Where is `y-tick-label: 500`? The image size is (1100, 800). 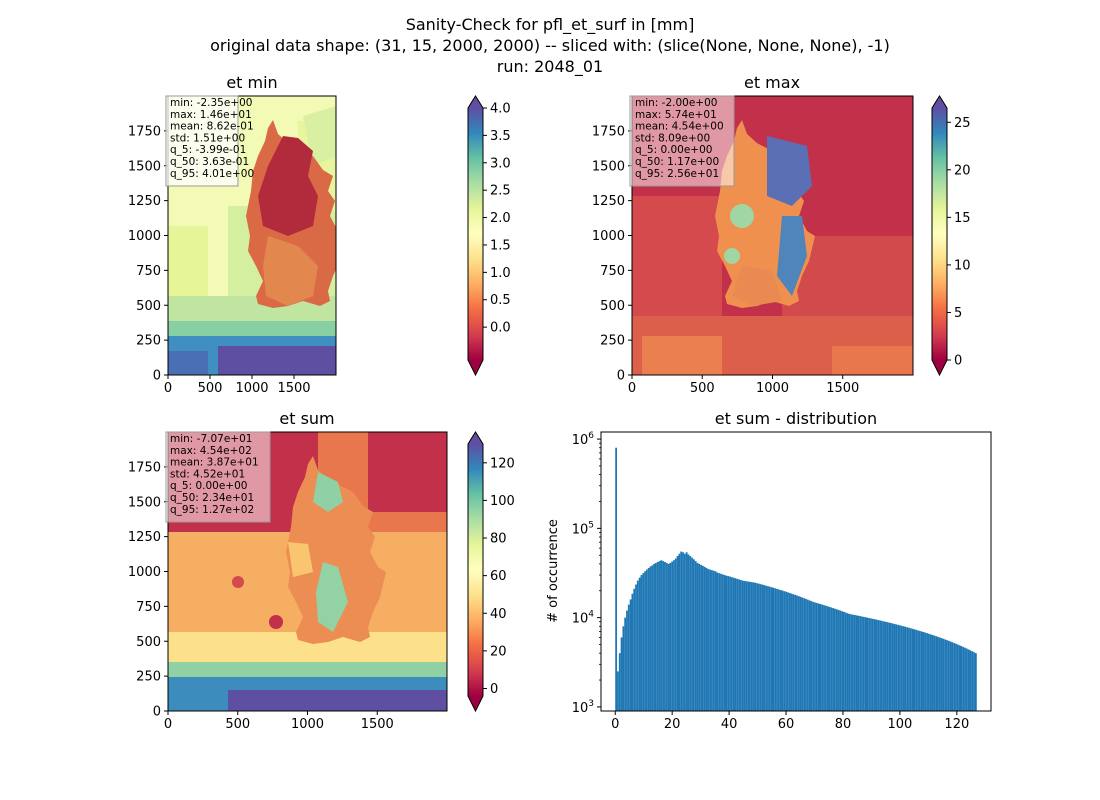
y-tick-label: 500 is located at coordinates (612, 306).